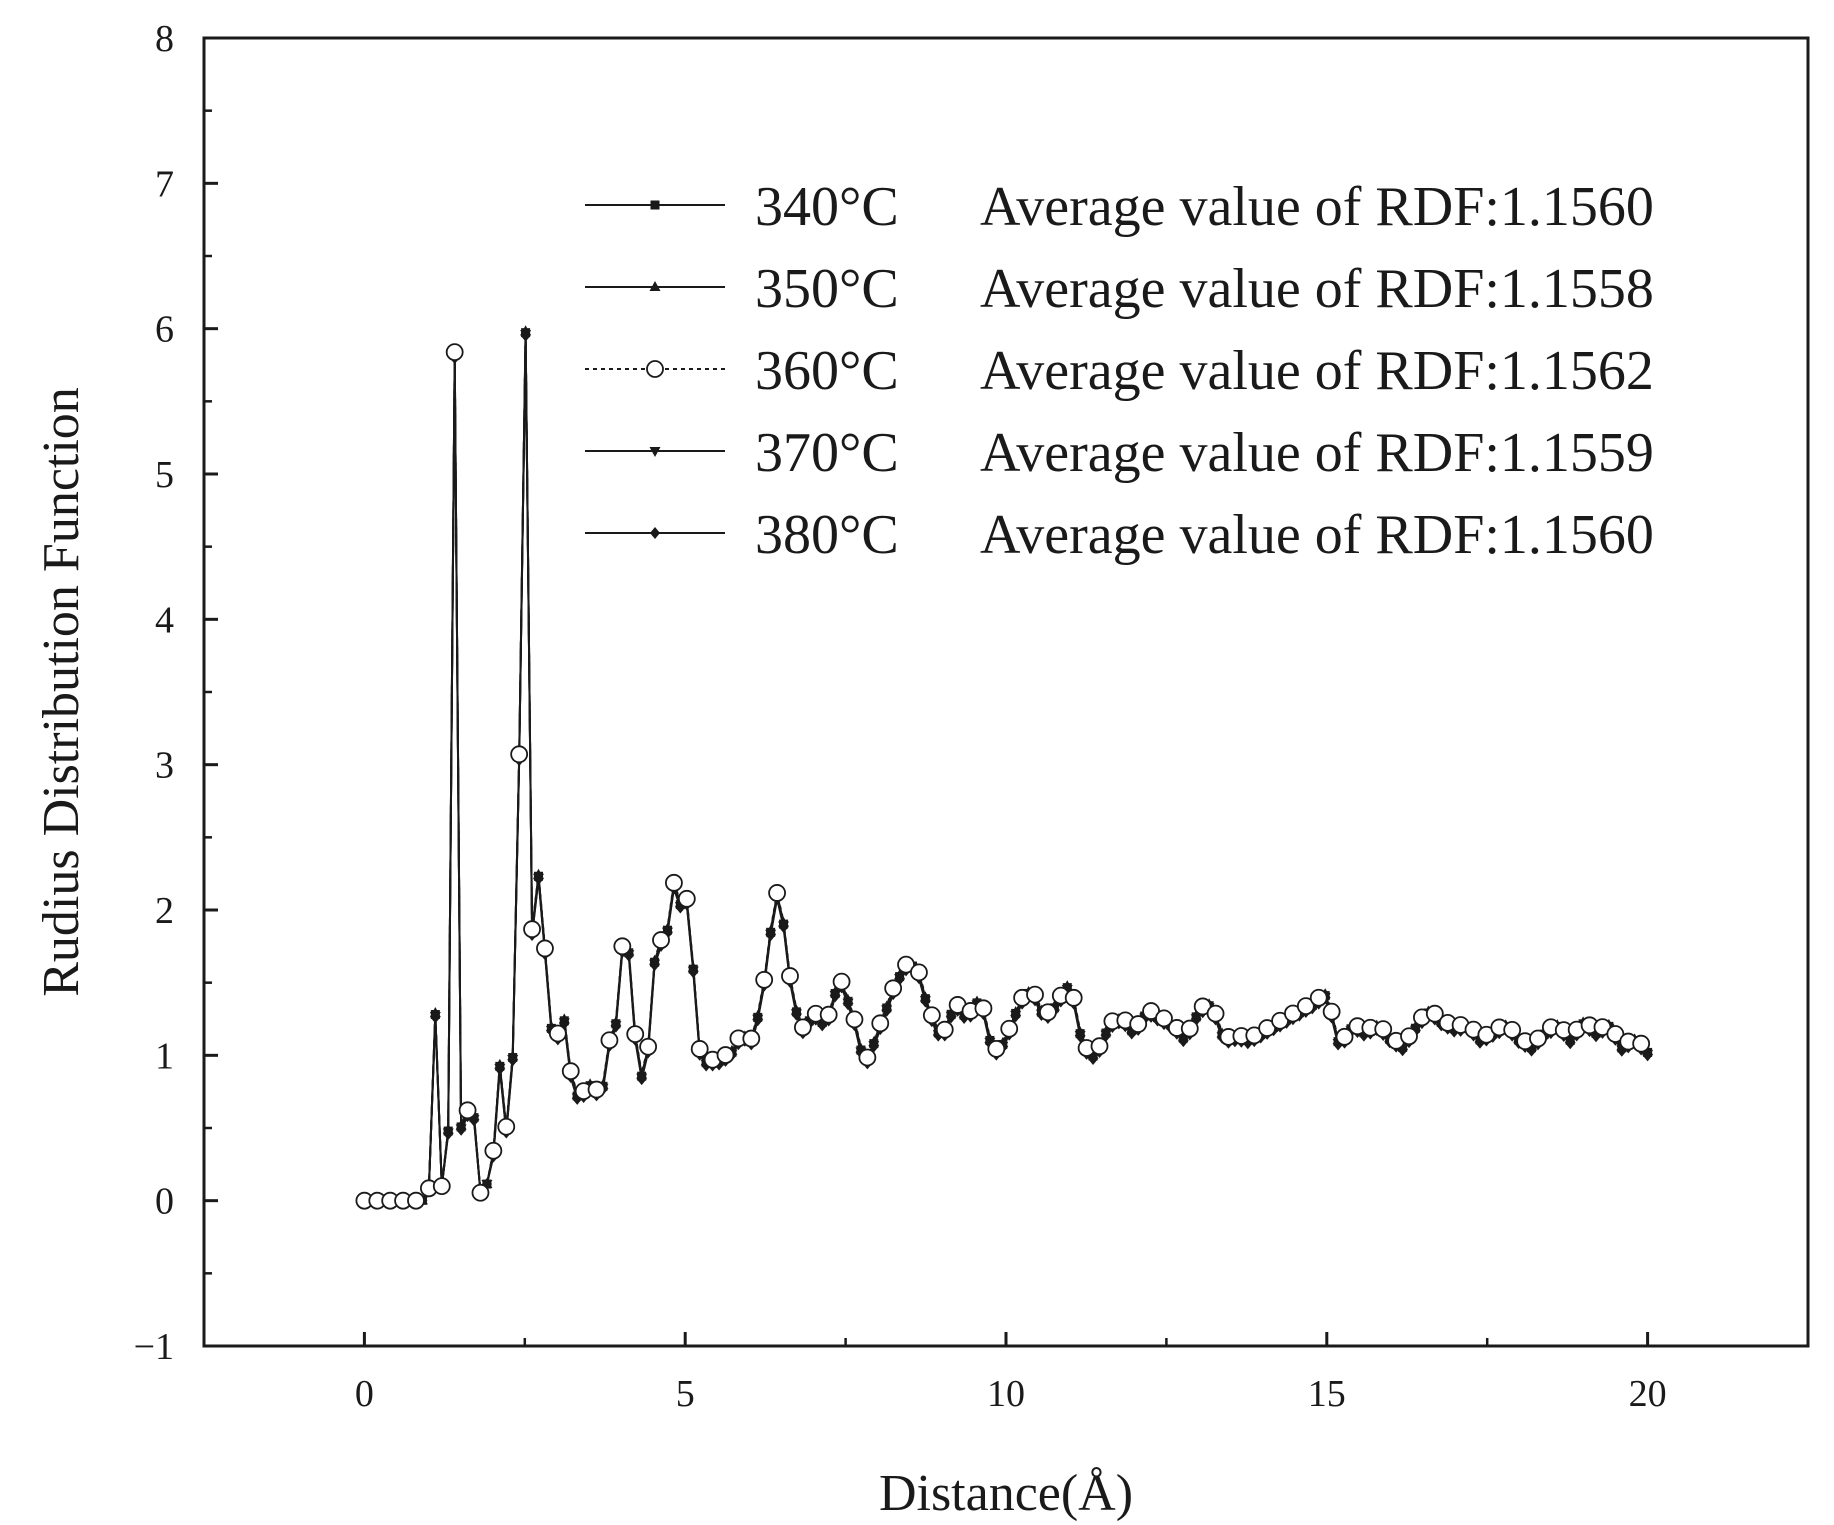 The image size is (1834, 1525). Describe the element at coordinates (164, 39) in the screenshot. I see `y-tick-label: 8` at that location.